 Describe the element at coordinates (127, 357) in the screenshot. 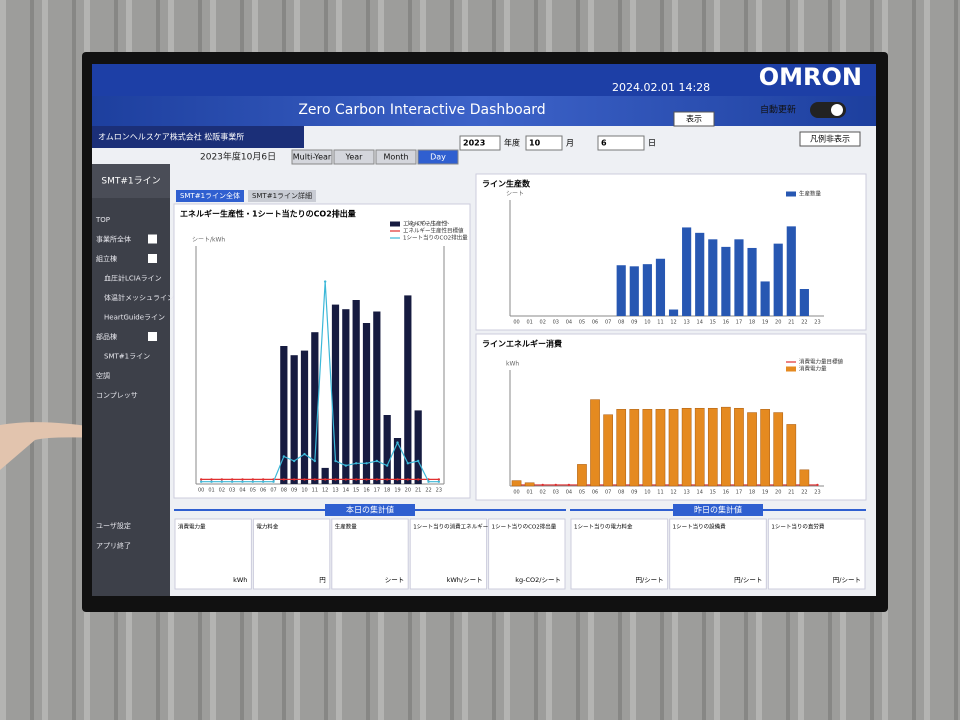

I see `sidebar-item: SMT#1ライン` at that location.